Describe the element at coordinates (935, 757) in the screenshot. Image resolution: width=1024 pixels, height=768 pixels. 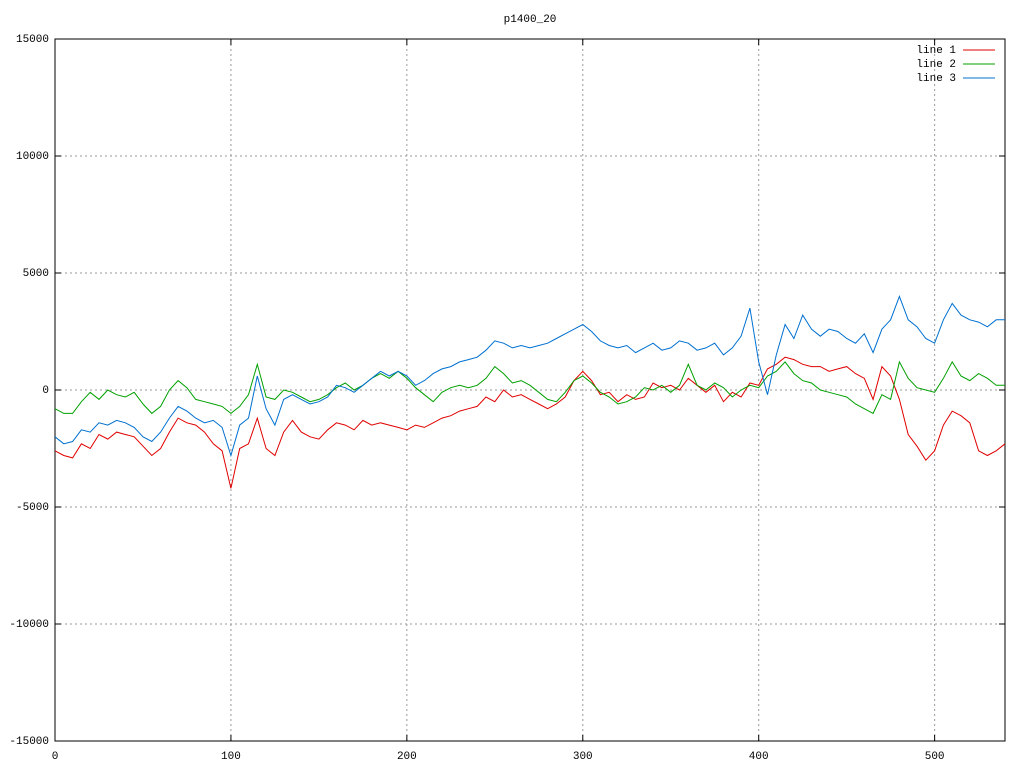
I see `x-tick-label: 500` at that location.